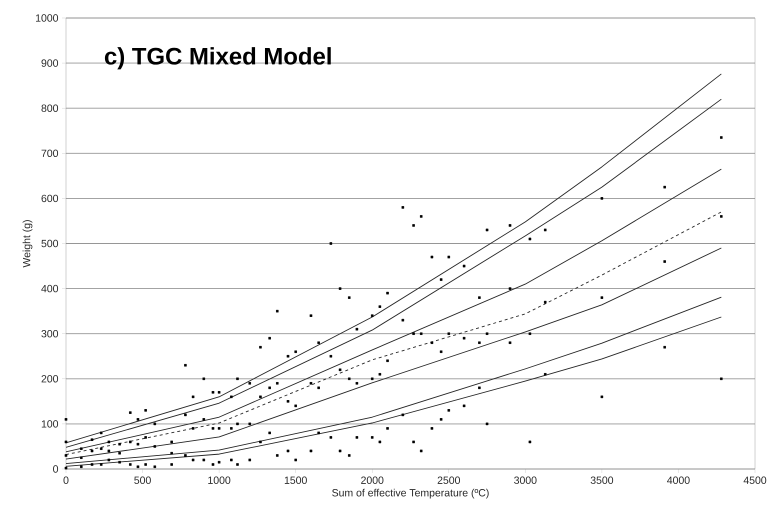  I want to click on y-tick-label: 800, so click(49, 108).